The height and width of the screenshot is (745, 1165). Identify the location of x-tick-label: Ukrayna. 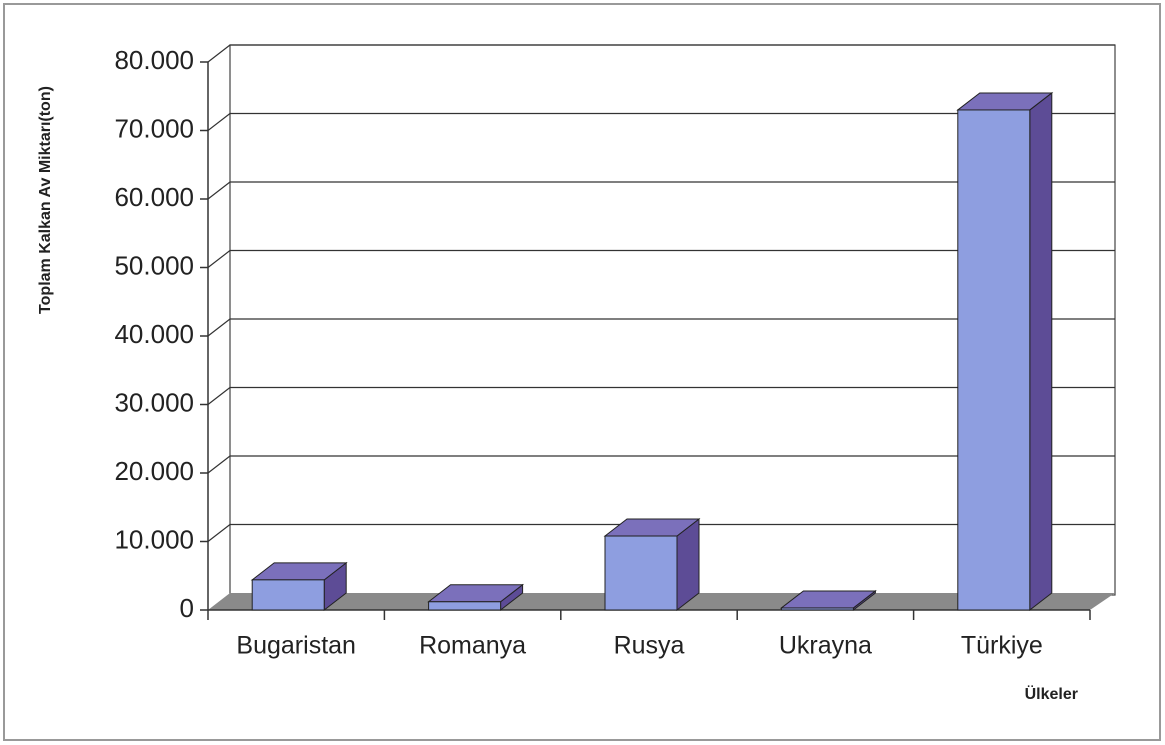
(825, 646).